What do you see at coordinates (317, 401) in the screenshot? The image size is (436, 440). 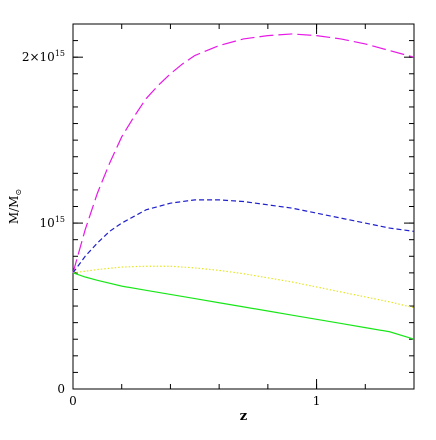 I see `x-tick-label: 1` at bounding box center [317, 401].